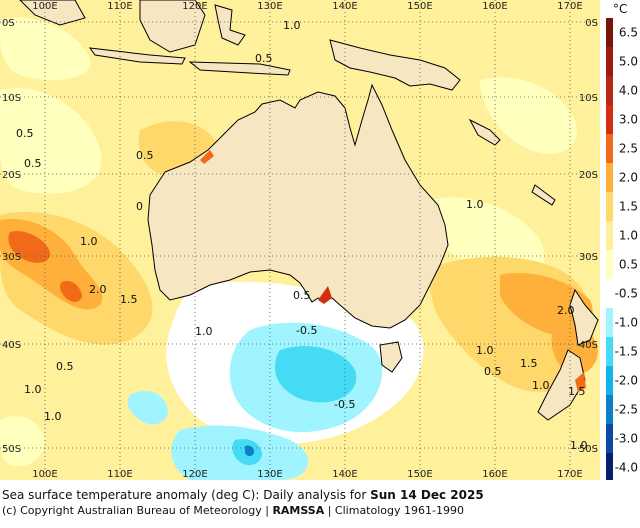 This screenshot has width=640, height=528. What do you see at coordinates (588, 449) in the screenshot?
I see `lat-tick-right: 50S` at bounding box center [588, 449].